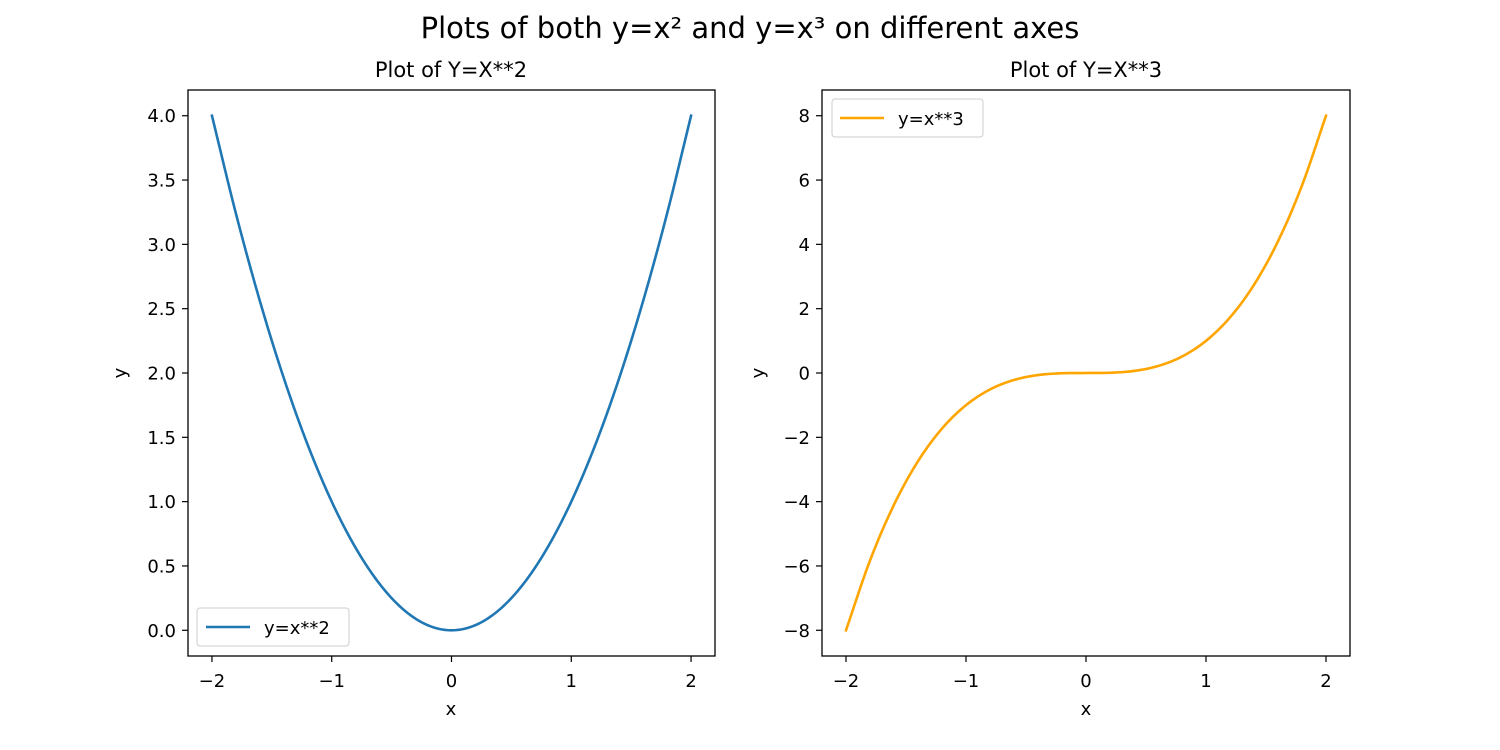 The height and width of the screenshot is (750, 1500). I want to click on y-axis-ticks: 0.0 0.5 1.0 1.5 2.0 2.5 3.0 3.5 4.0, so click(167, 374).